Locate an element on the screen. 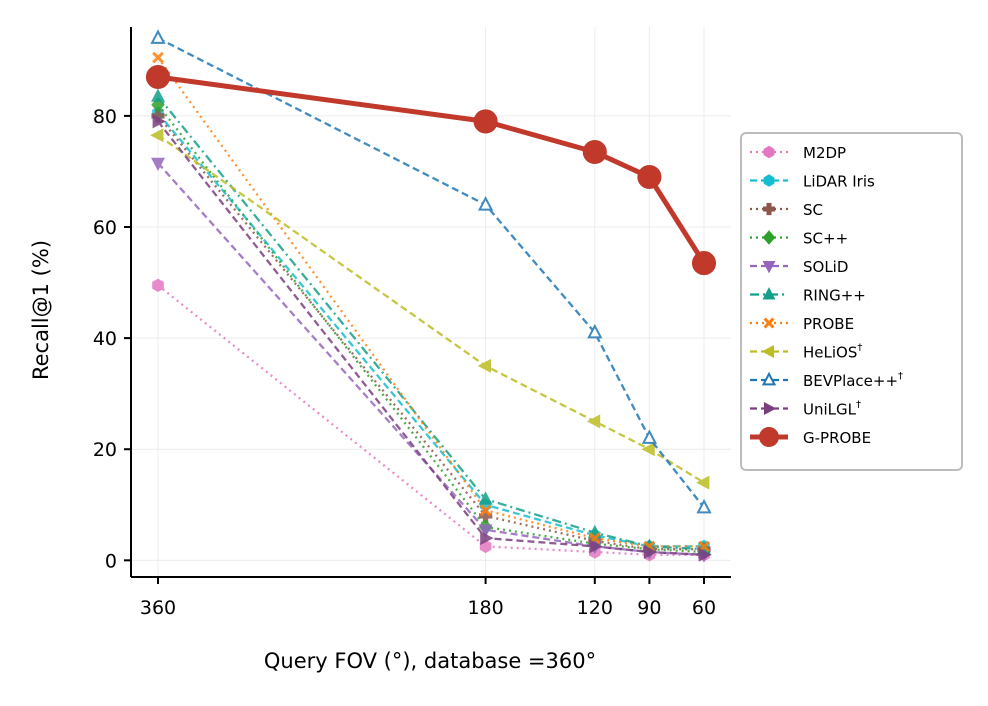  legend-label: SC is located at coordinates (813, 210).